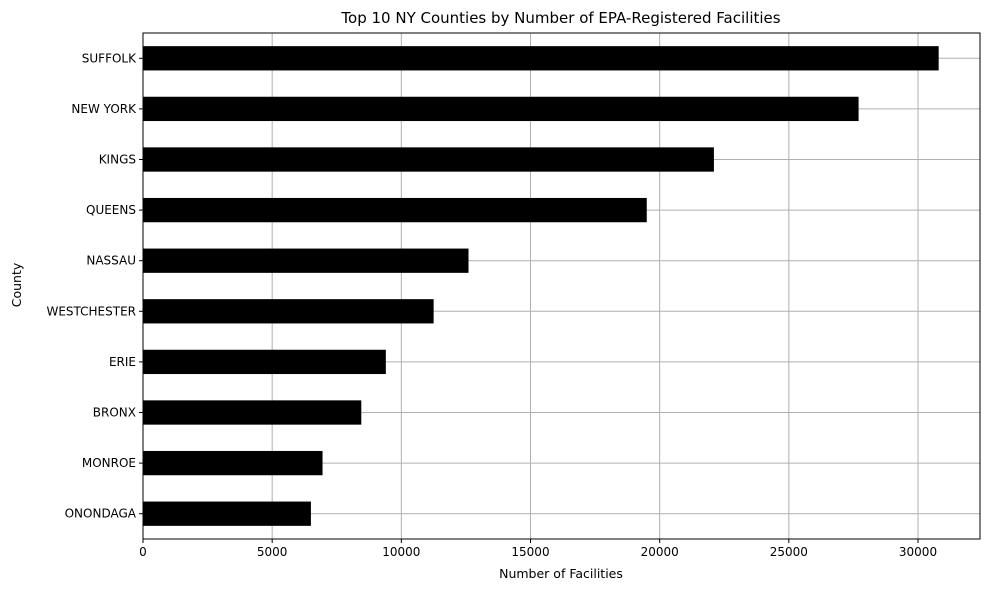 This screenshot has height=590, width=989. Describe the element at coordinates (272, 552) in the screenshot. I see `x-tick-label: 5000` at that location.